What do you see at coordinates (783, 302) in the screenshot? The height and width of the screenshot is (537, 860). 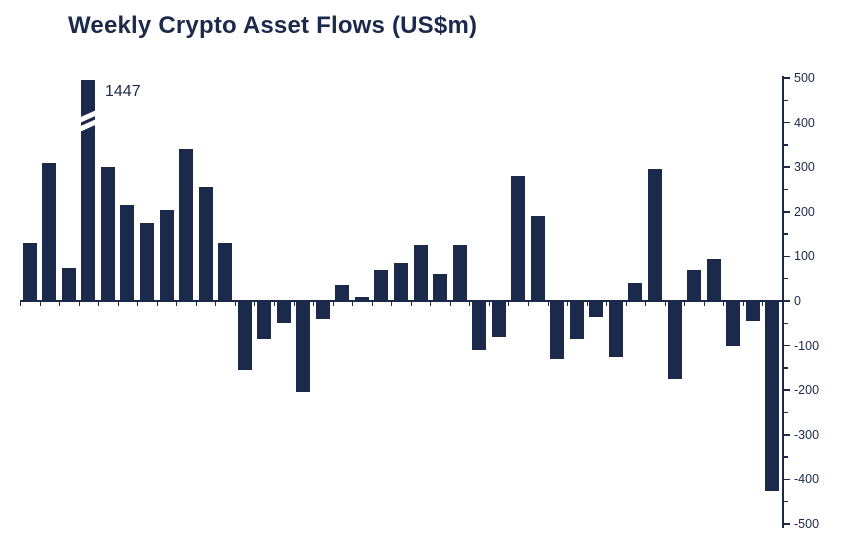 I see `y-axis-line` at bounding box center [783, 302].